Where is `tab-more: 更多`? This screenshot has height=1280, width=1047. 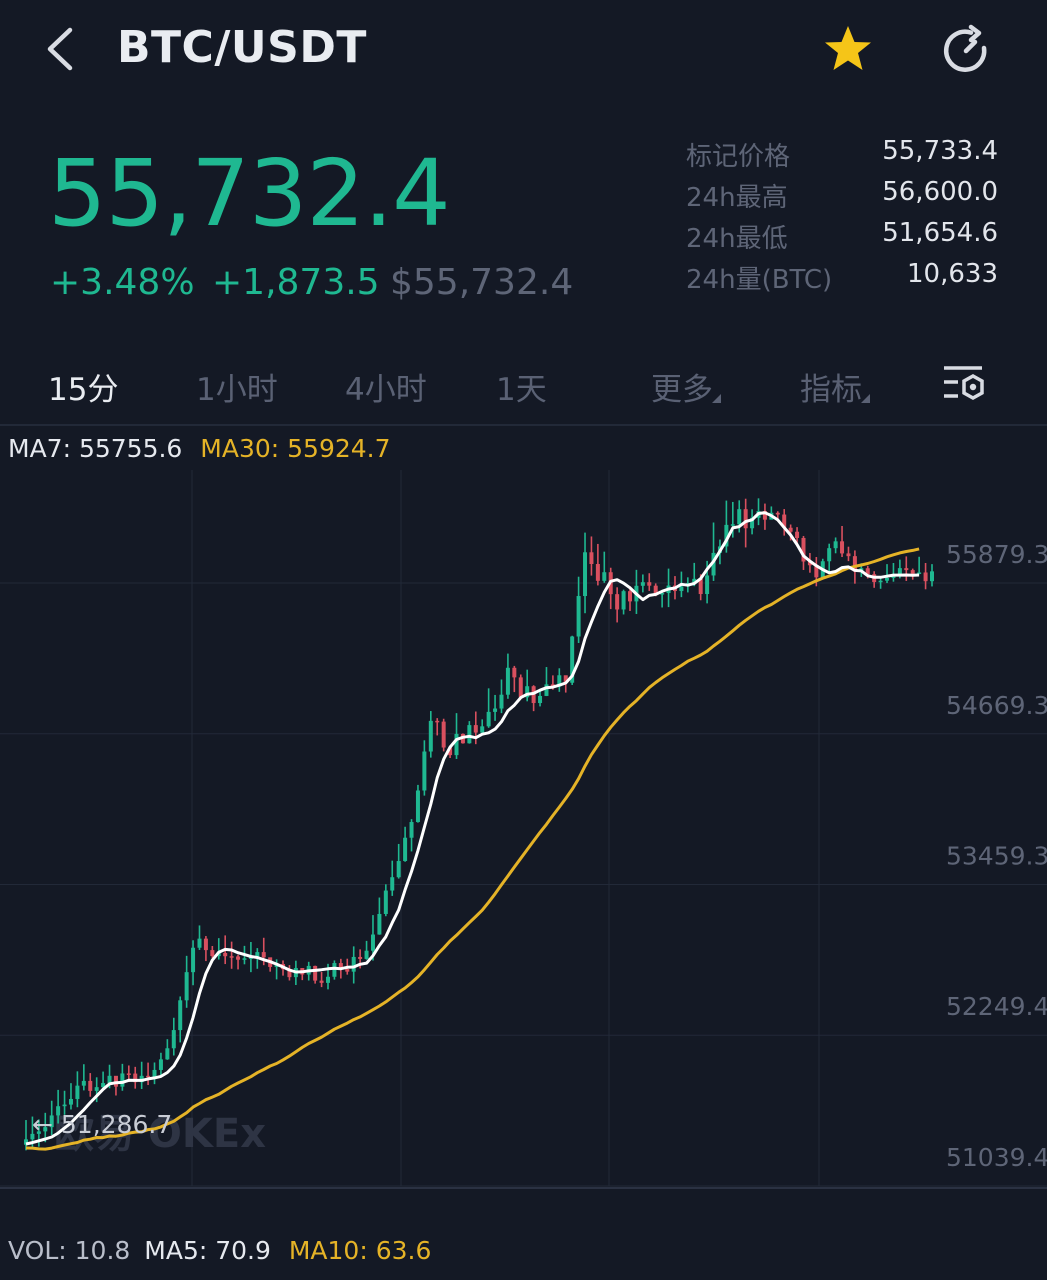
tab-more: 更多 is located at coordinates (686, 386).